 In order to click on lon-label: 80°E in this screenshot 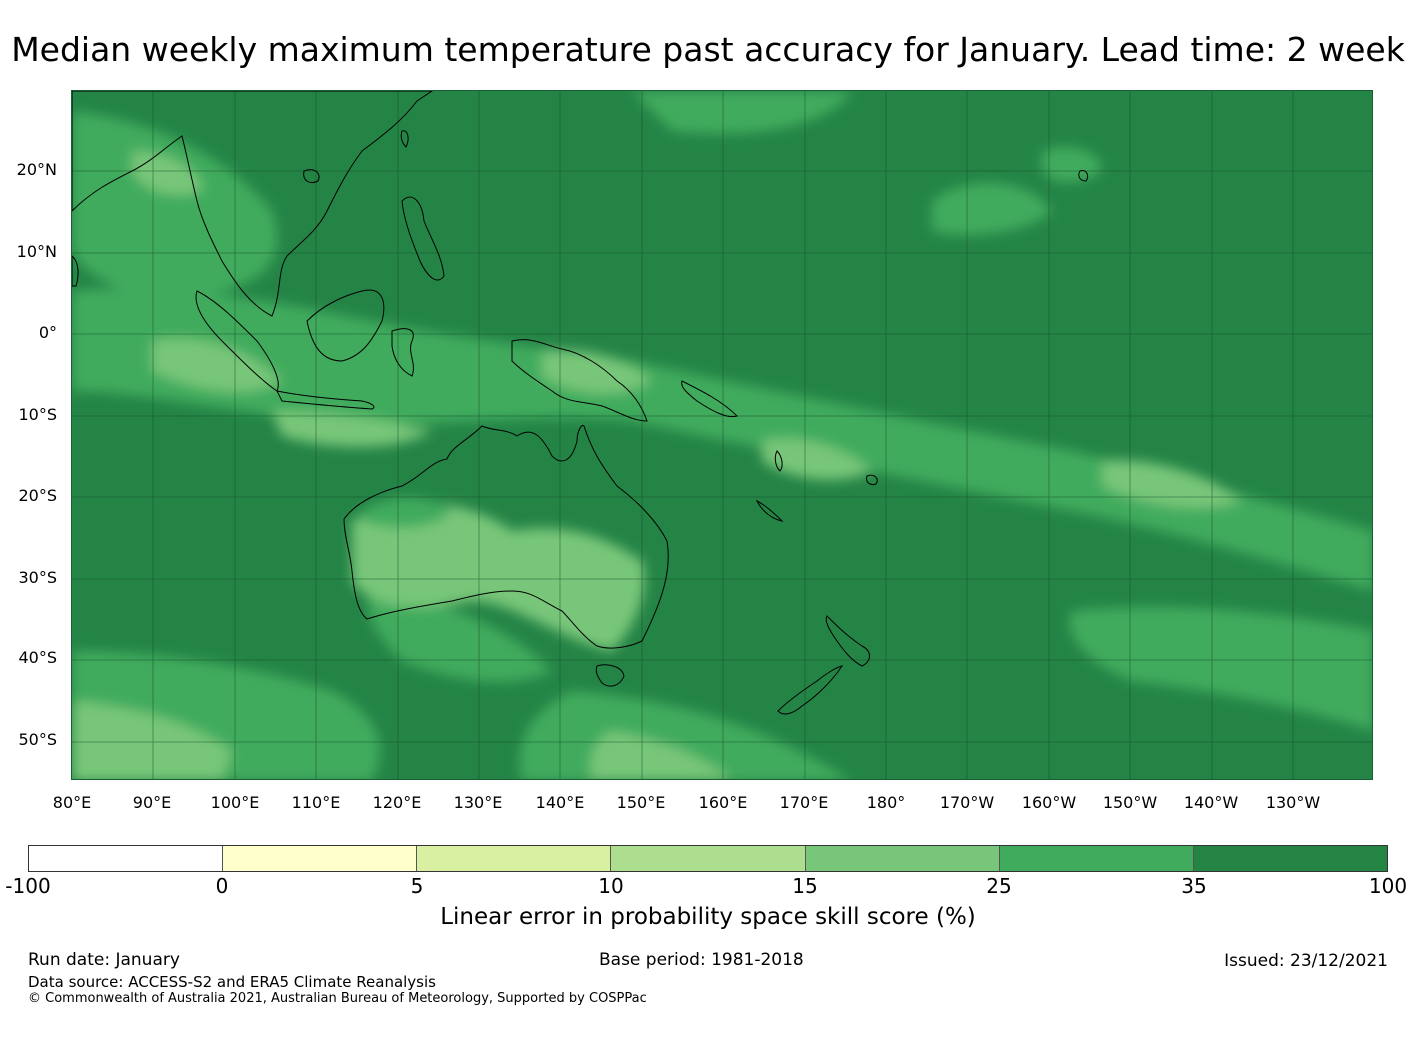, I will do `click(72, 802)`.